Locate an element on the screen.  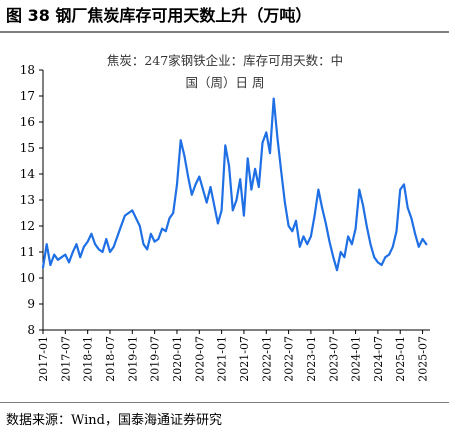
source-divider is located at coordinates (224, 402).